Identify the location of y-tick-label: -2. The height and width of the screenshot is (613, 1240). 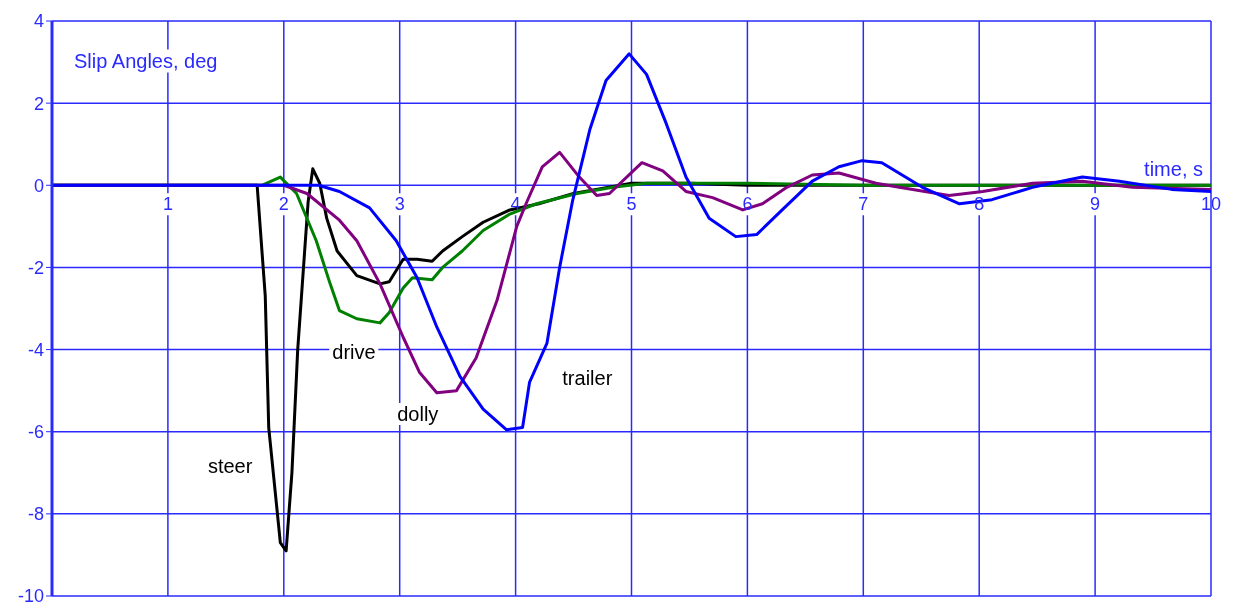
(35, 267).